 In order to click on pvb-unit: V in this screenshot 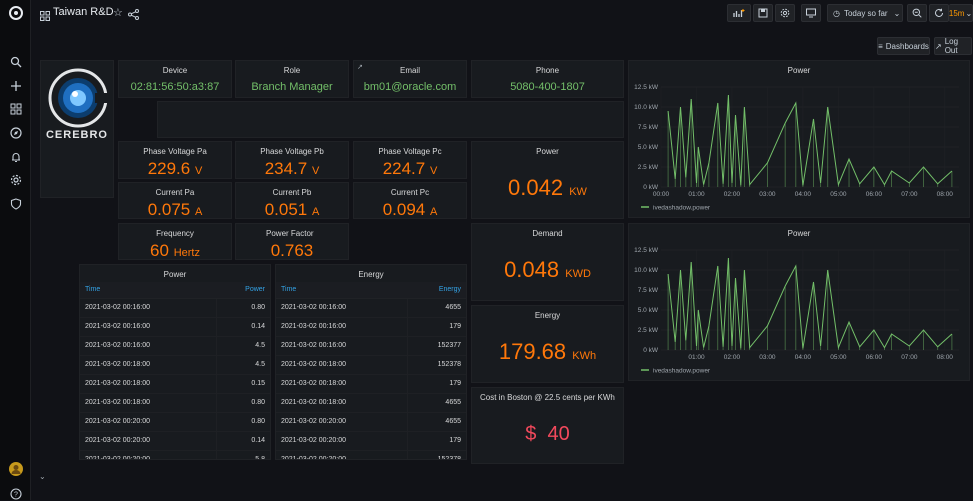, I will do `click(315, 171)`.